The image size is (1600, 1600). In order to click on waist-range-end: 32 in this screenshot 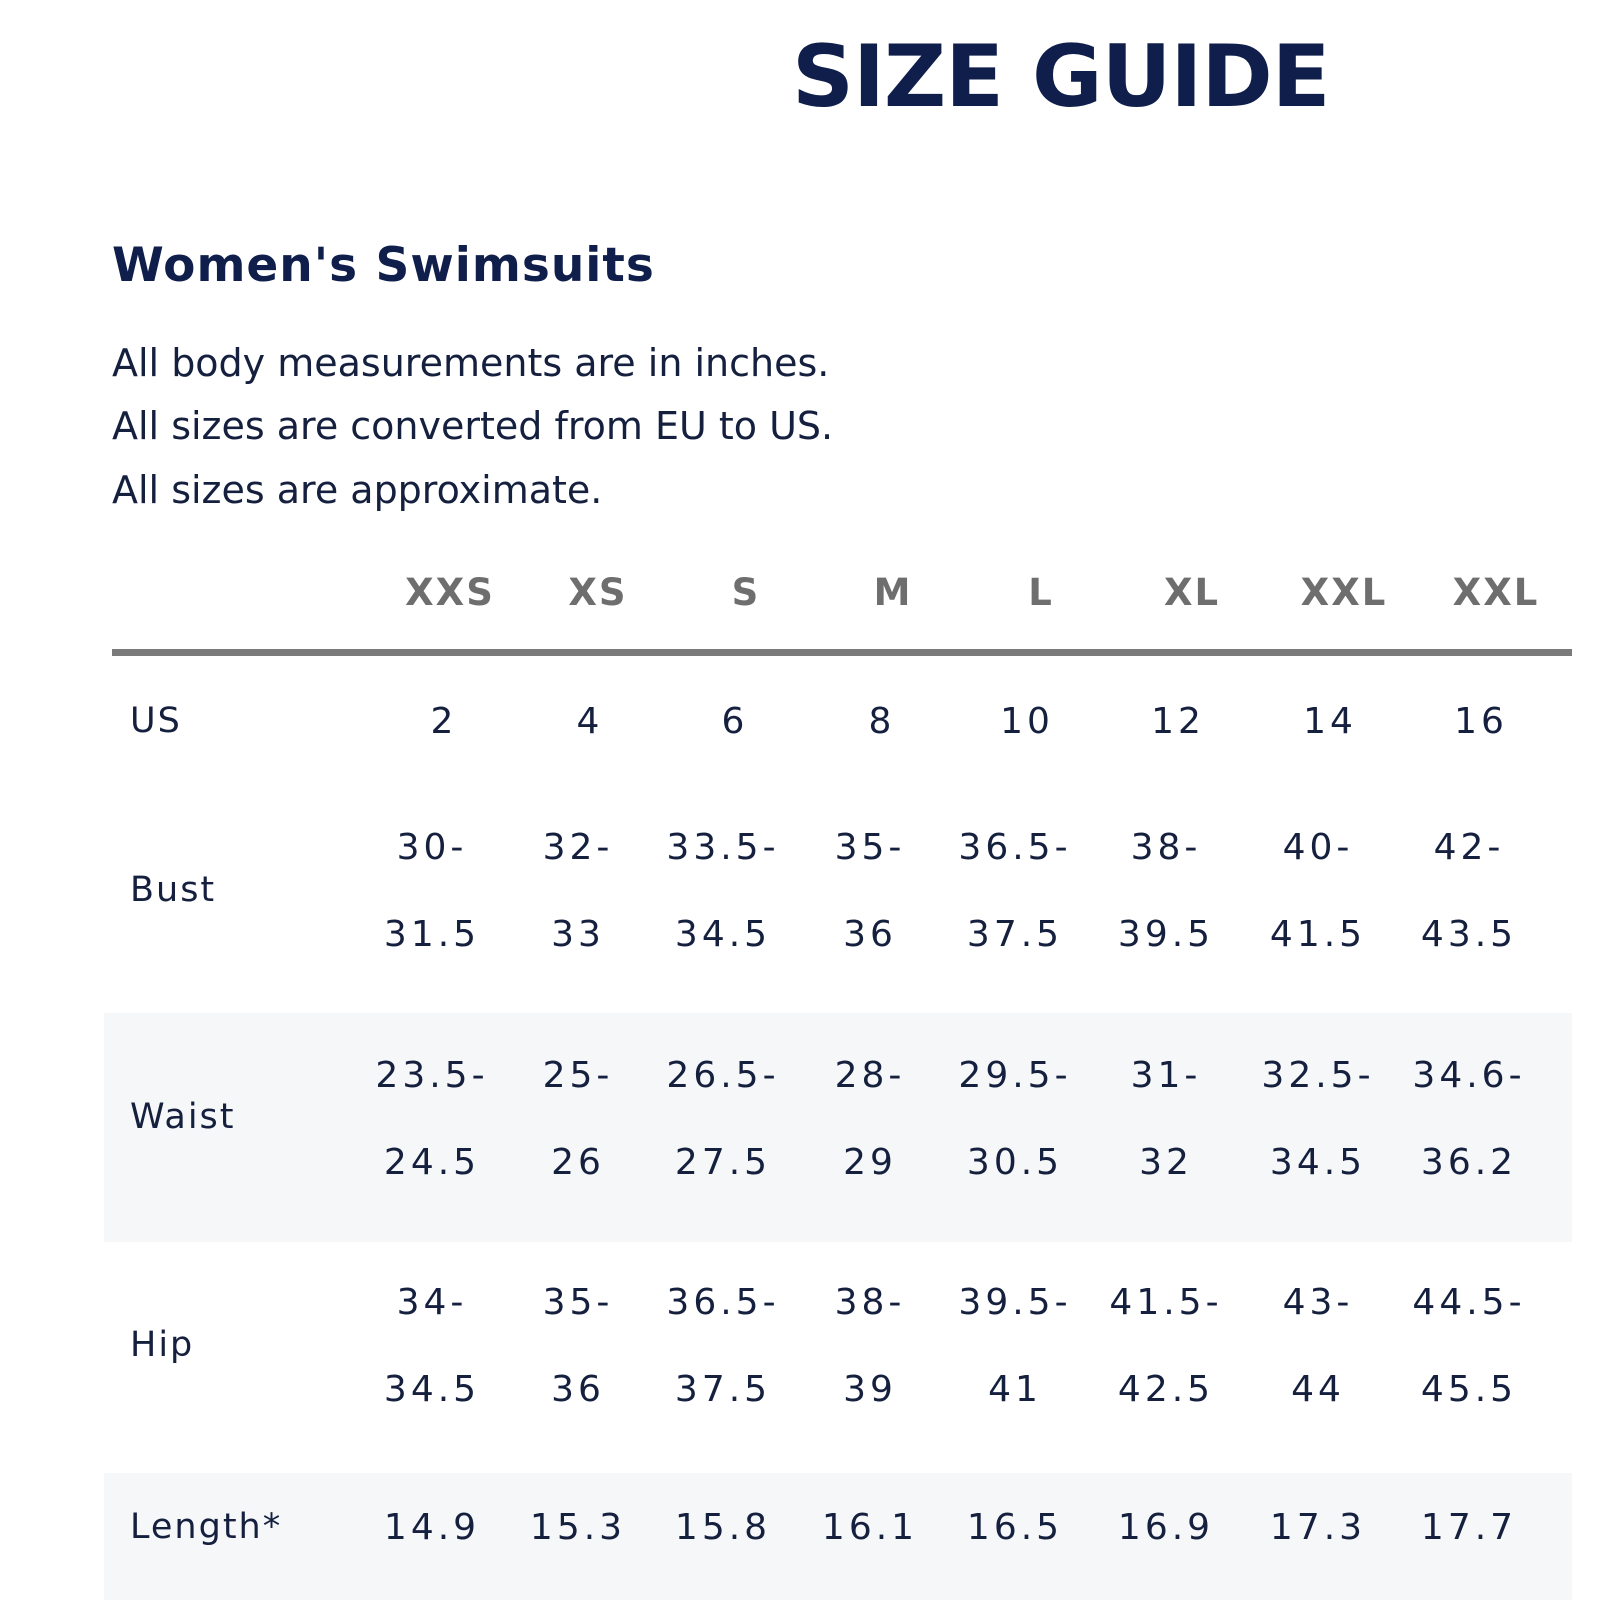, I will do `click(1166, 1162)`.